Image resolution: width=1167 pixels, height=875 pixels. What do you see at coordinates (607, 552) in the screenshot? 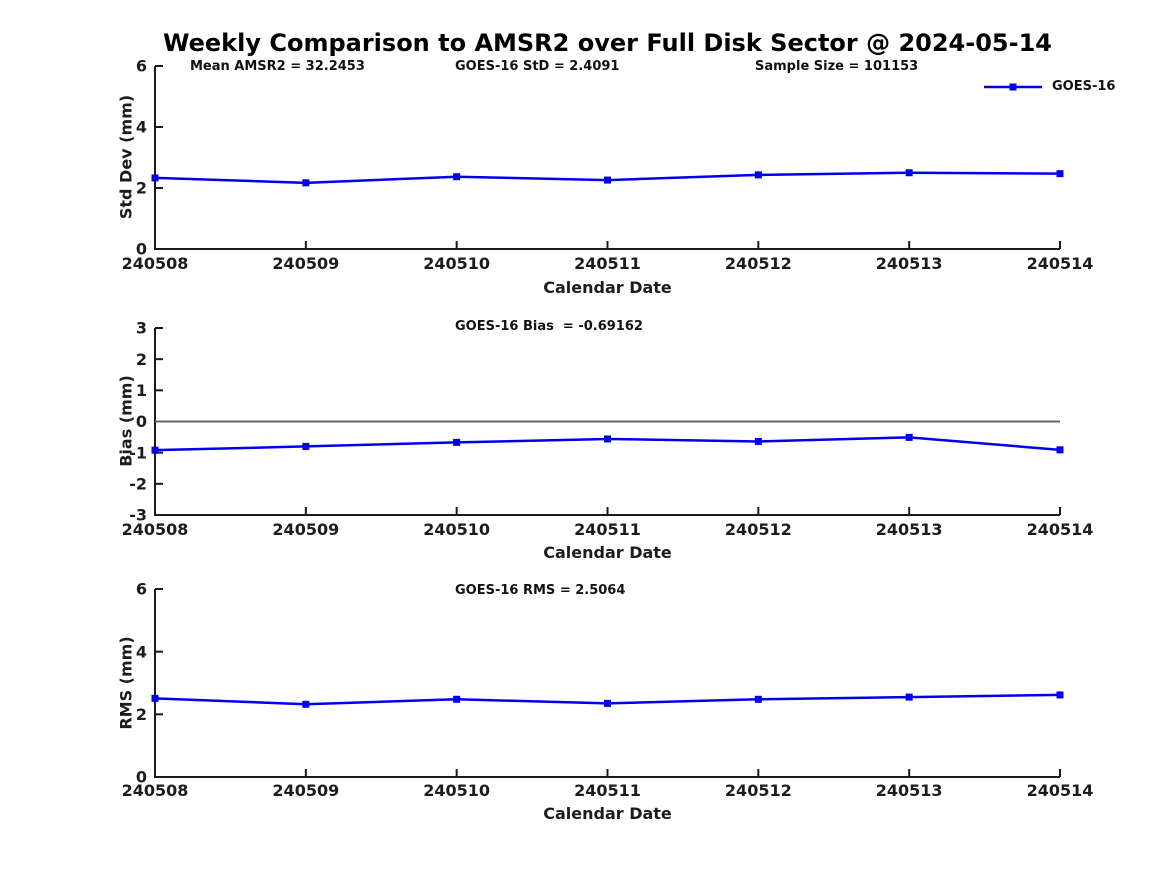
I see `xlabel-bias: Calendar Date` at bounding box center [607, 552].